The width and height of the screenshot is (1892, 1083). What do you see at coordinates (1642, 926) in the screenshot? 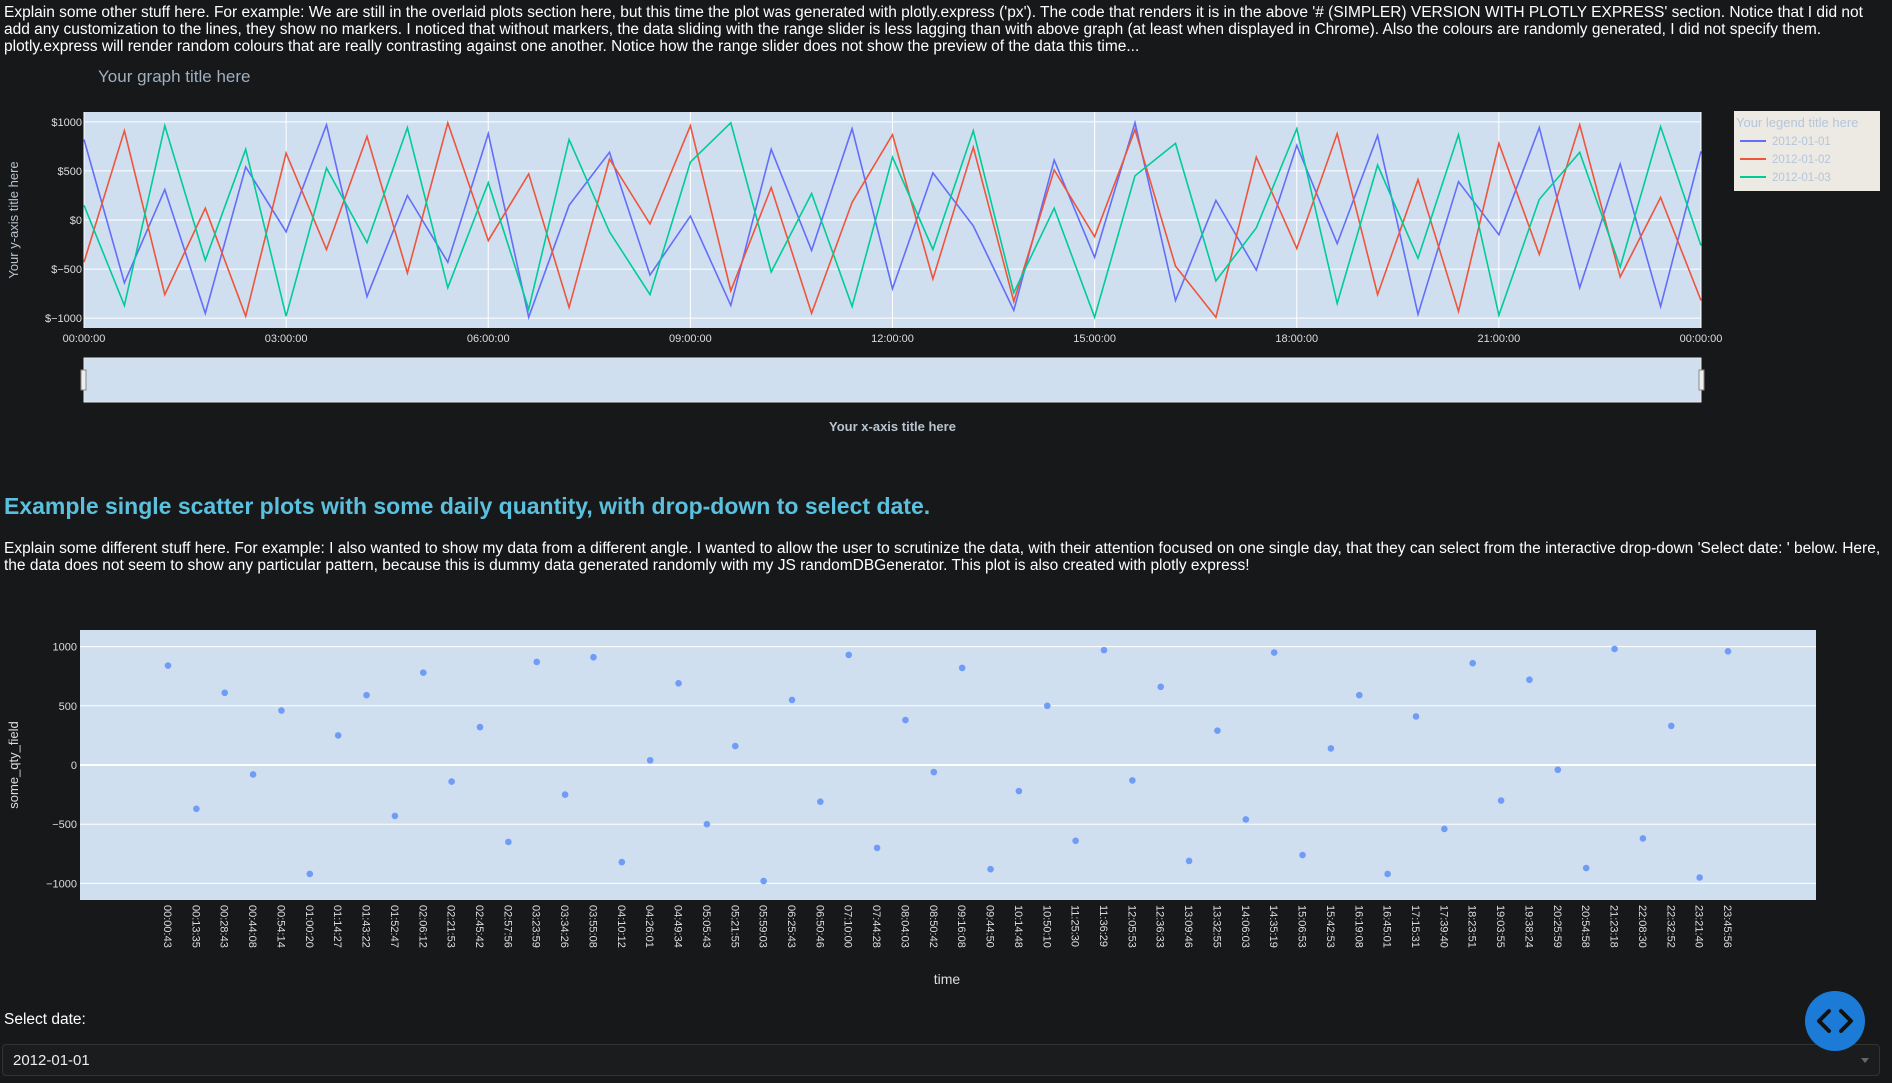
I see `x-tick-label: 22:08:30` at bounding box center [1642, 926].